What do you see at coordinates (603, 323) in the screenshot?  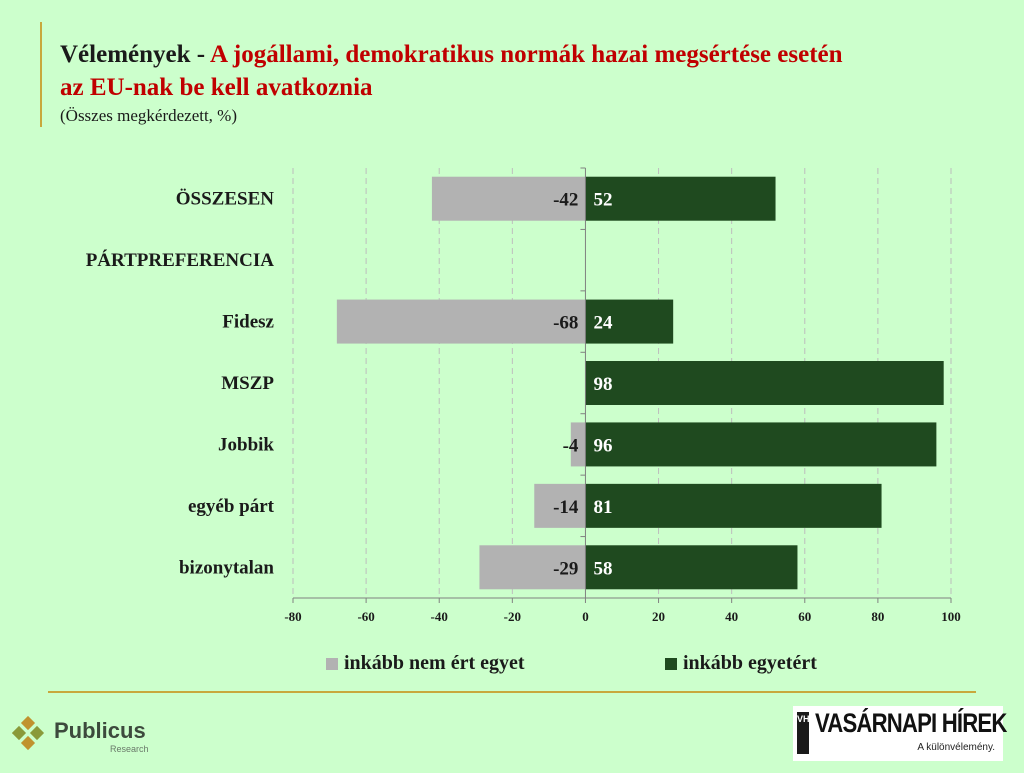 I see `data-label-agree-fidesz: 24` at bounding box center [603, 323].